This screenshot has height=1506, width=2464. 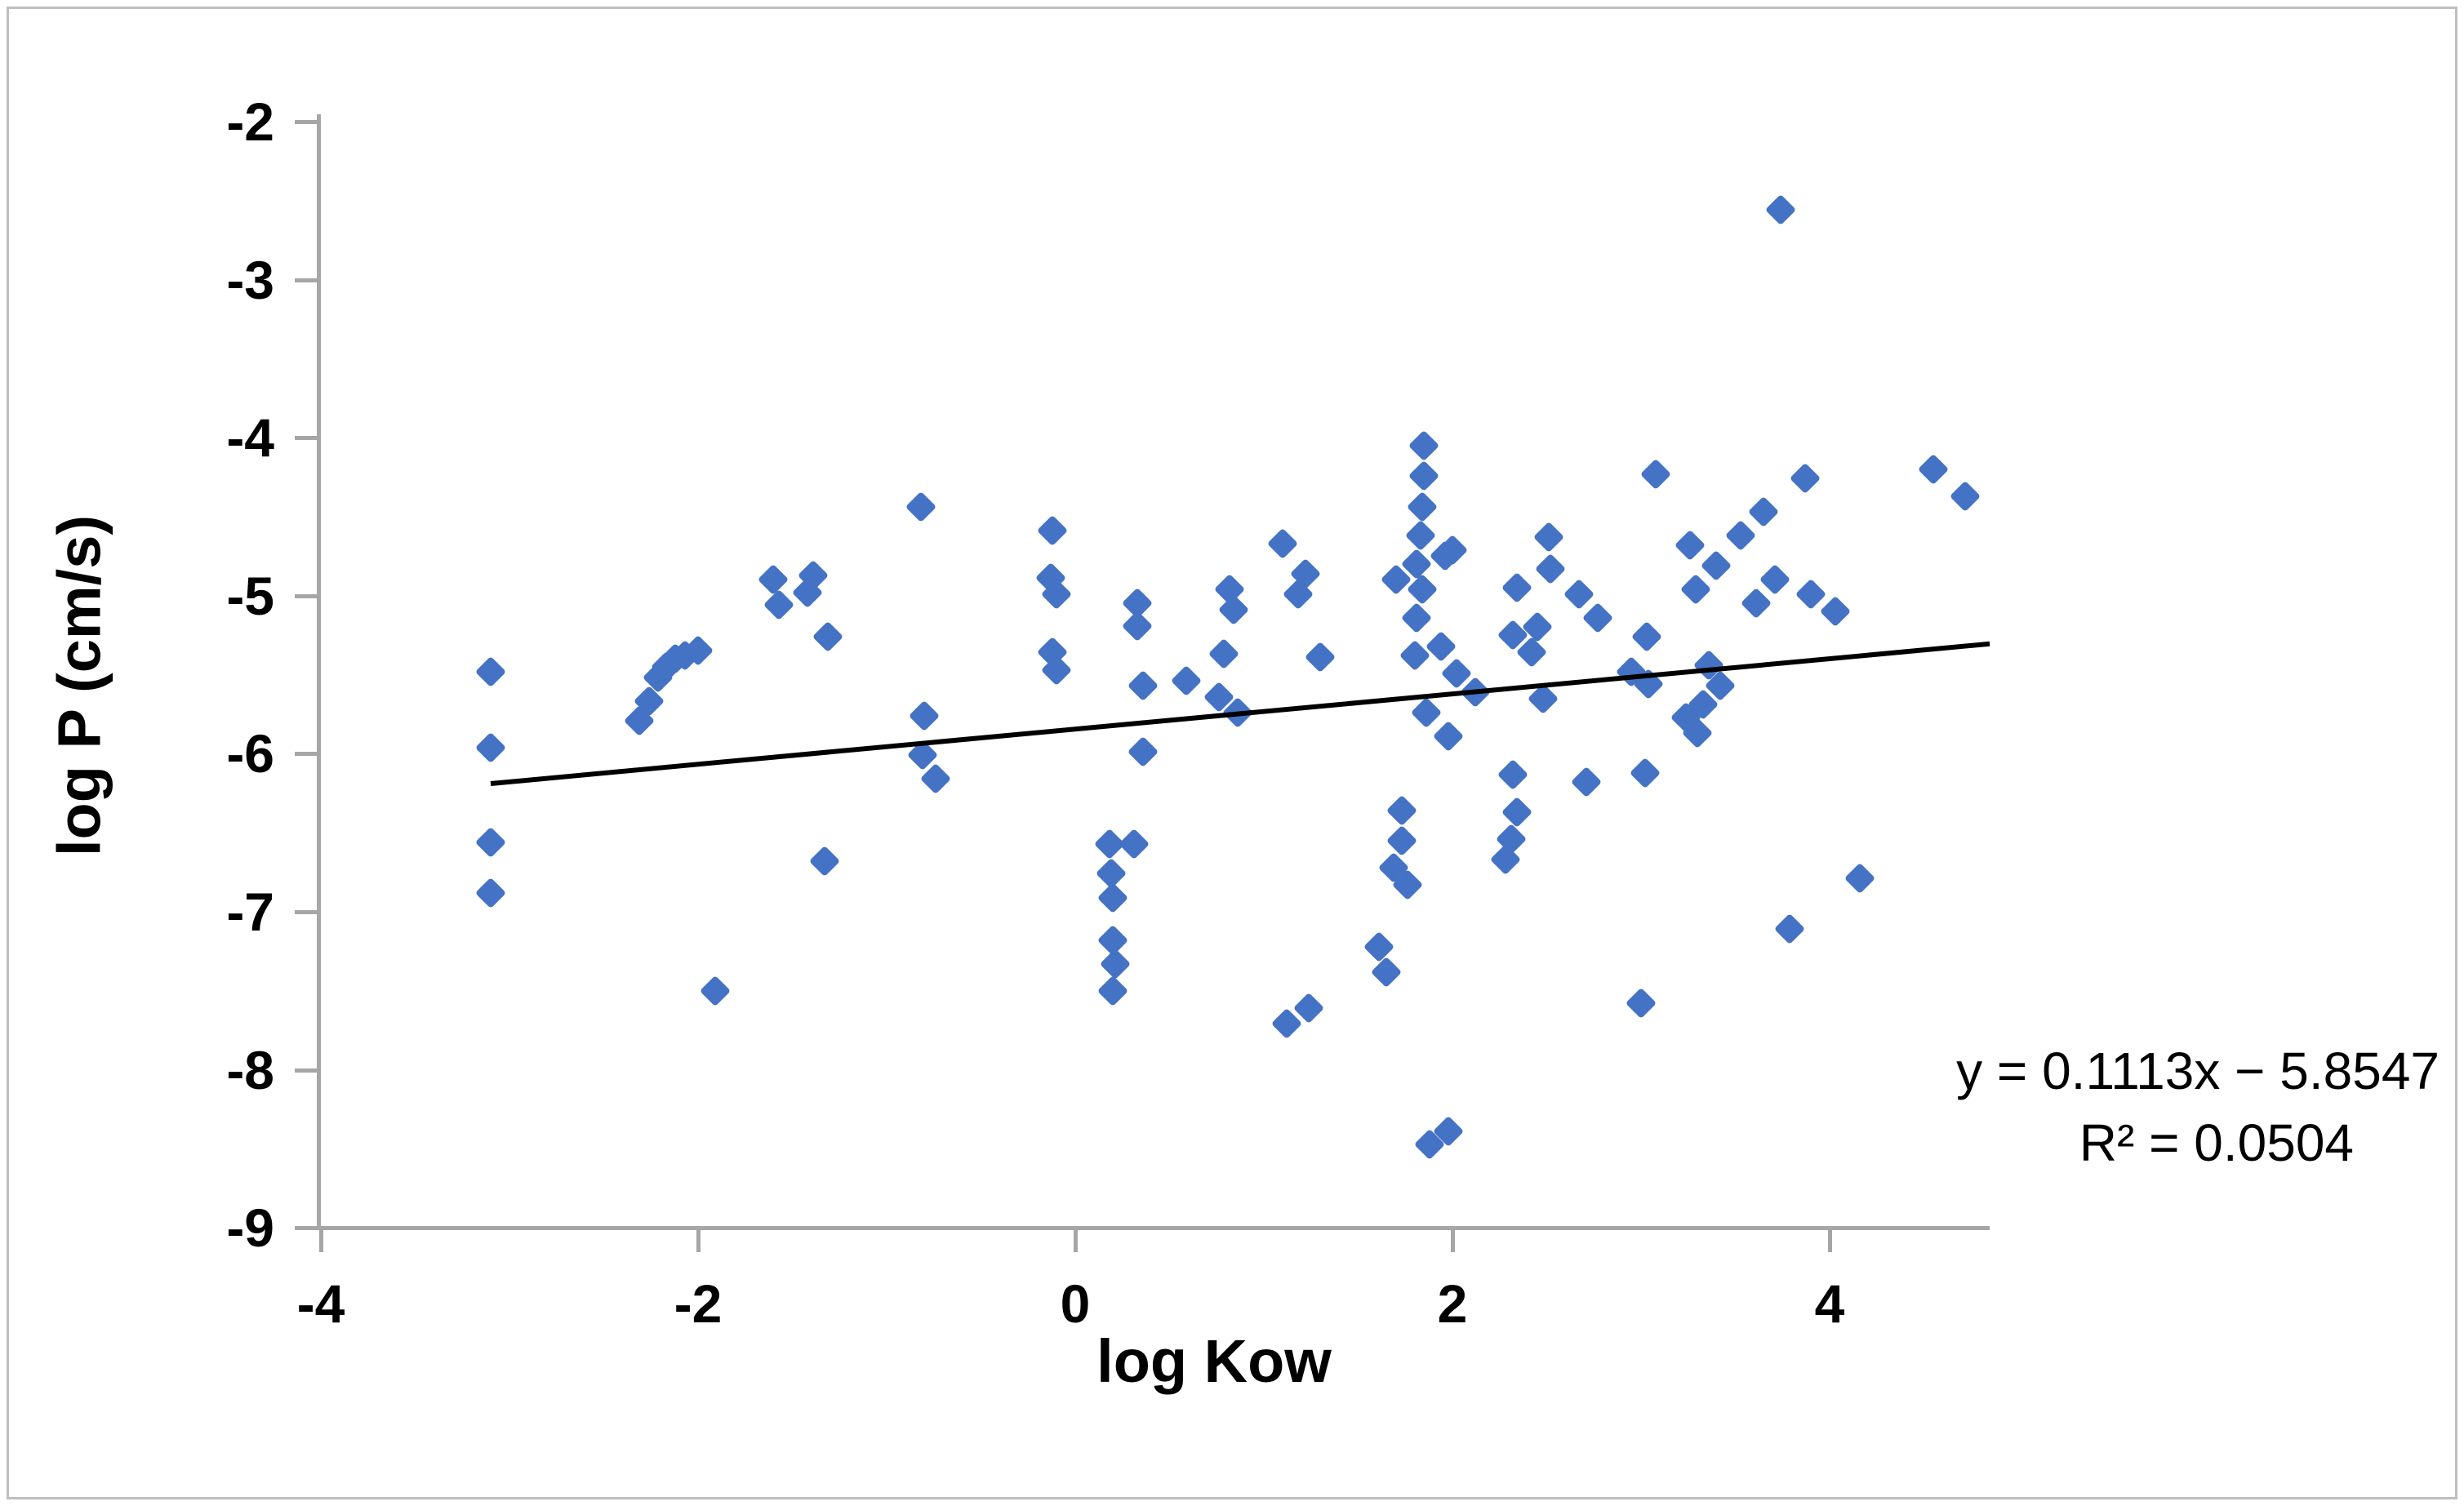 I want to click on y-tick-label: -3, so click(x=250, y=279).